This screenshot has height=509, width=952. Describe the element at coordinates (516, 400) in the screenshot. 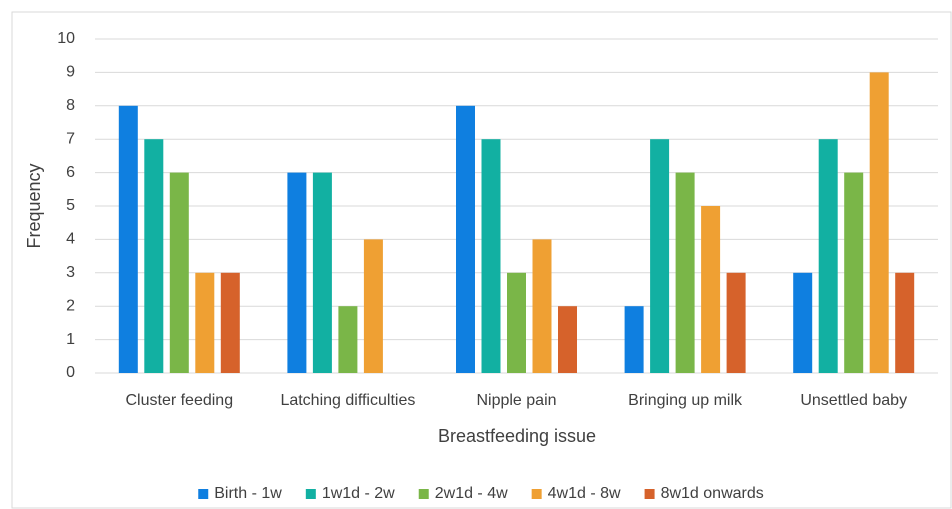

I see `x-tick-label: Nipple pain` at that location.